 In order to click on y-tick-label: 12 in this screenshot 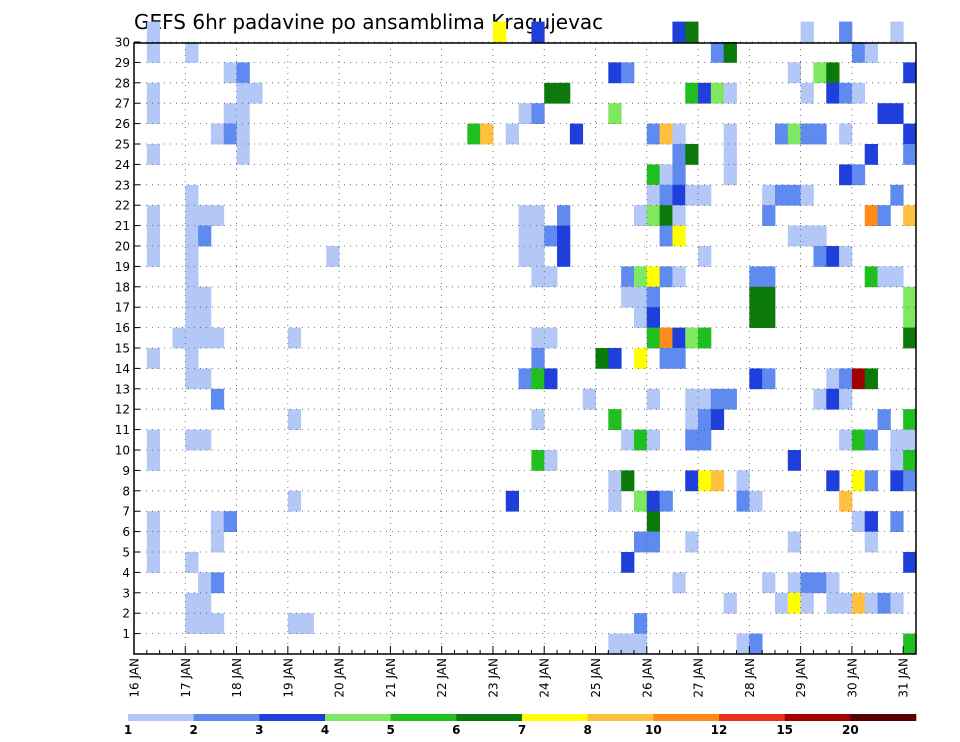, I will do `click(122, 410)`.